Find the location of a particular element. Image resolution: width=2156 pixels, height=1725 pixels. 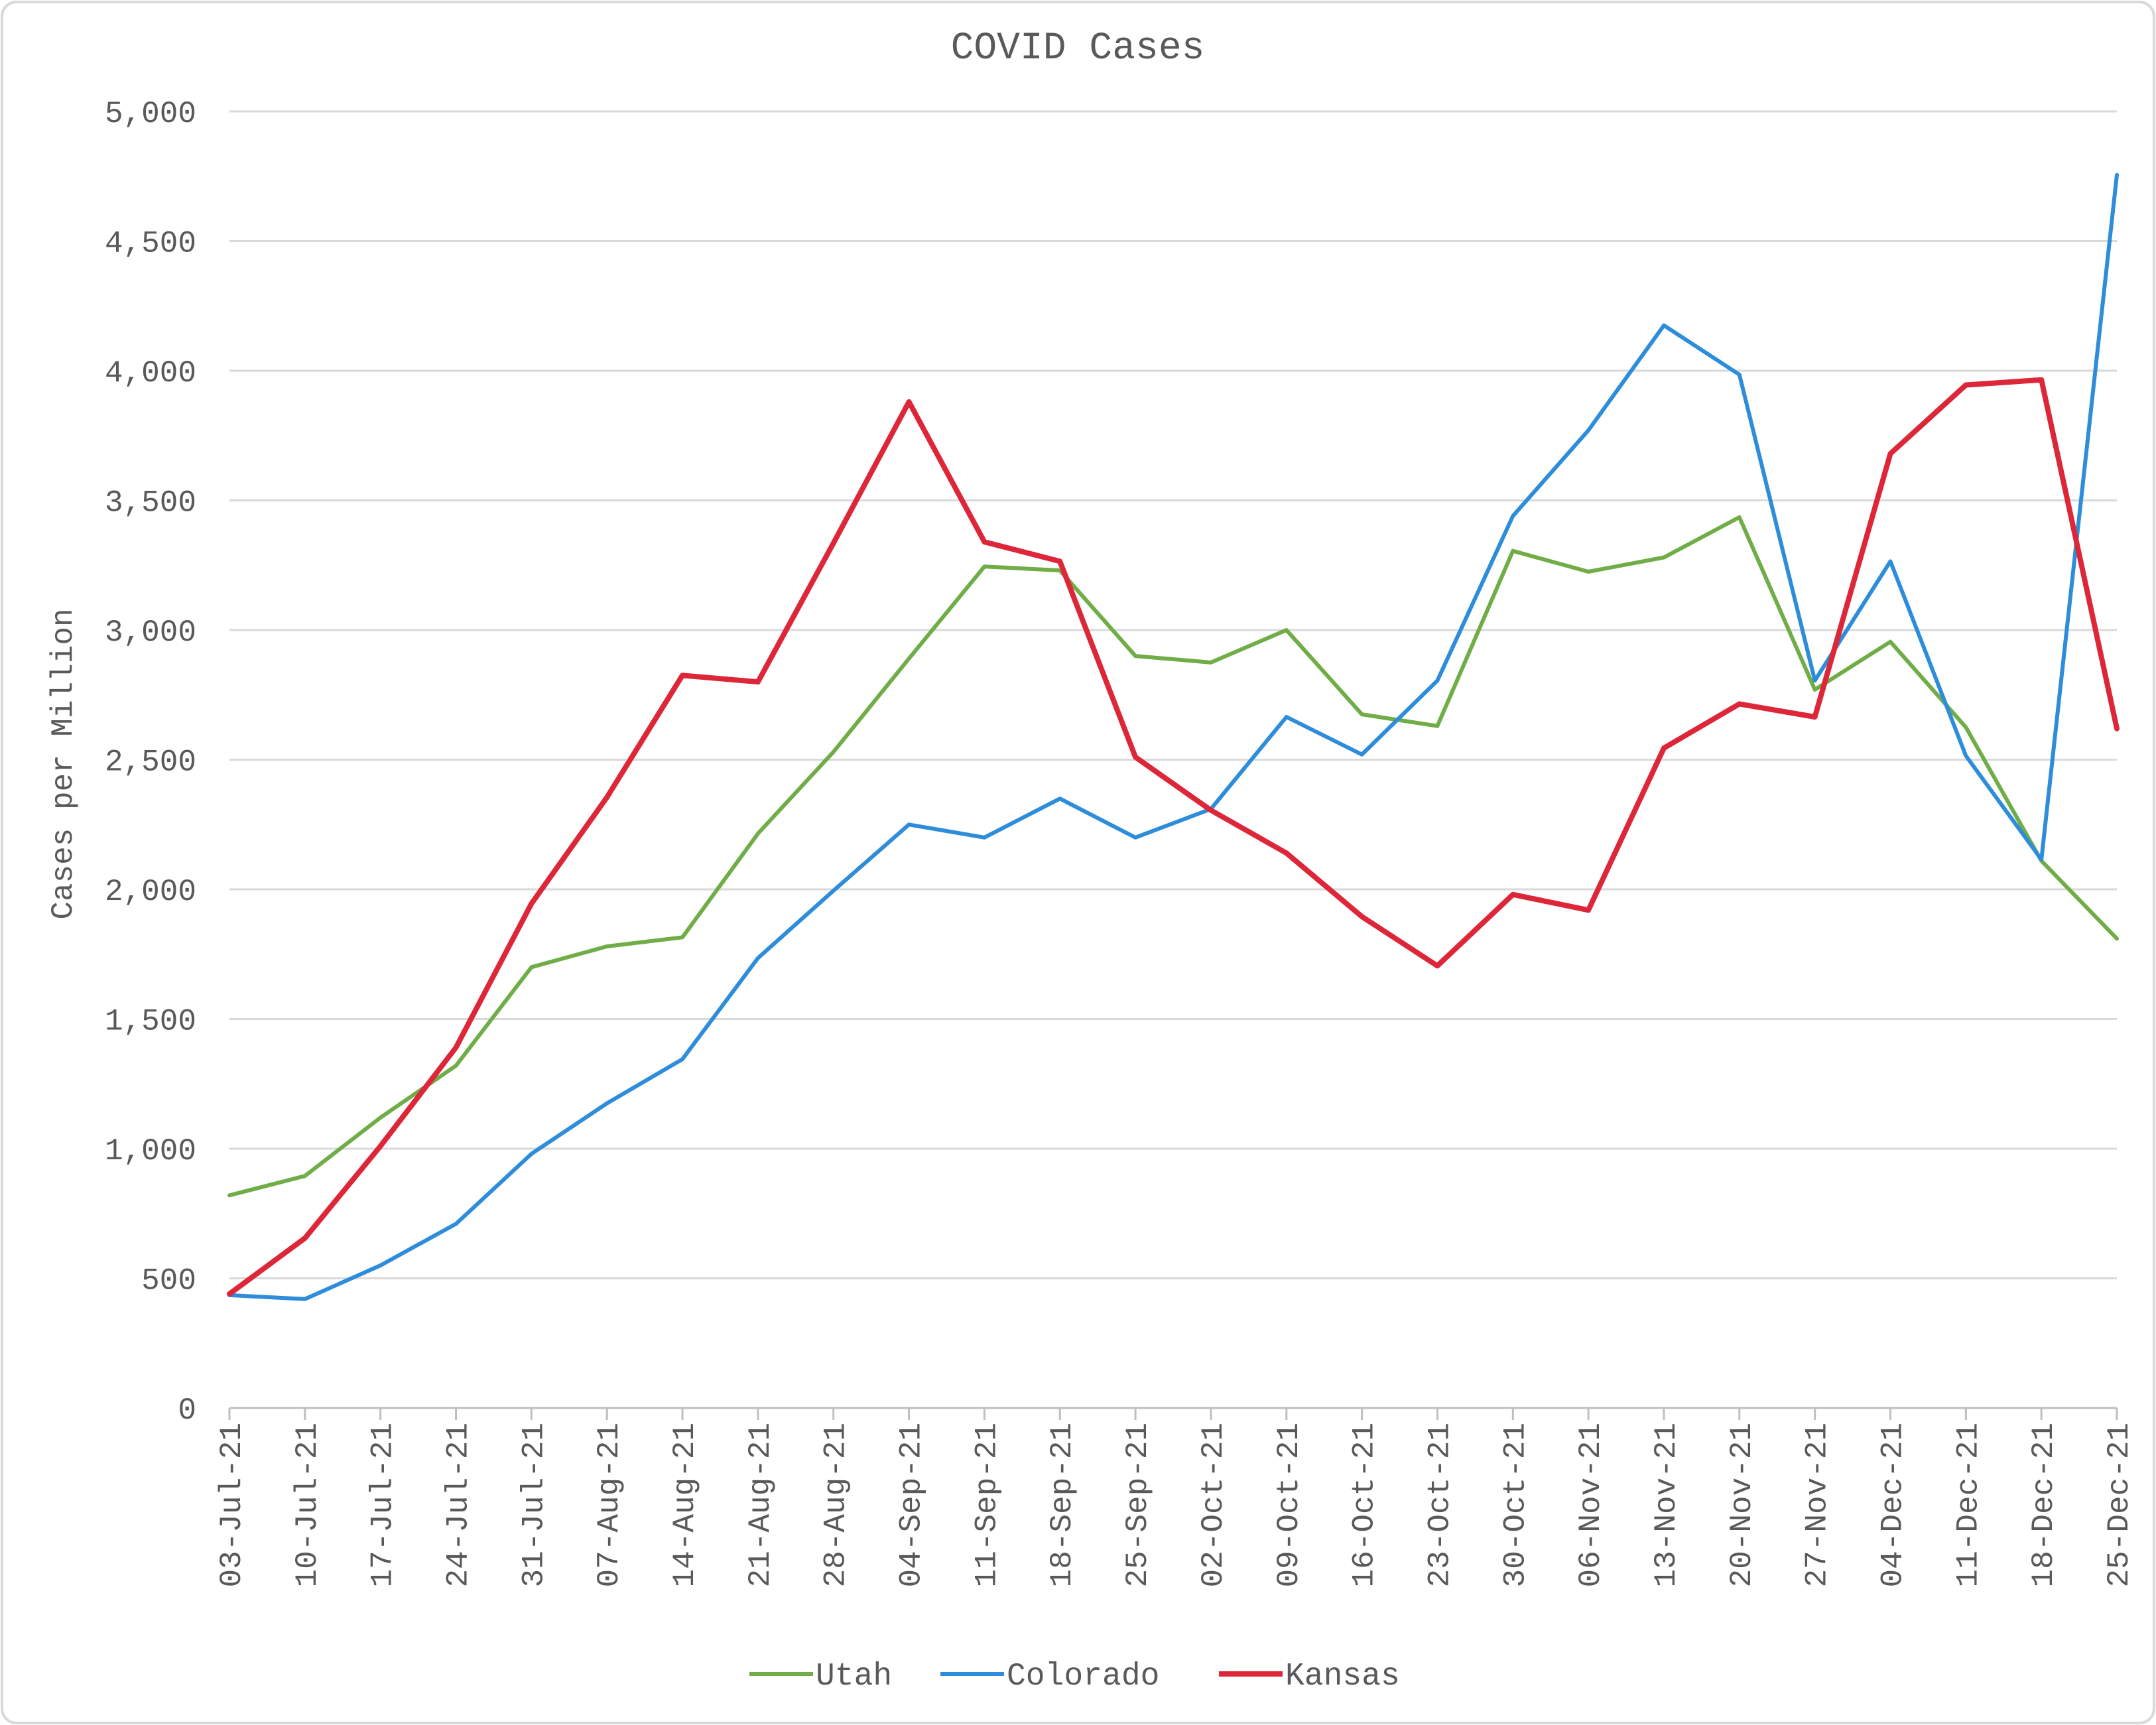

y-tick-label: 0 is located at coordinates (187, 1410).